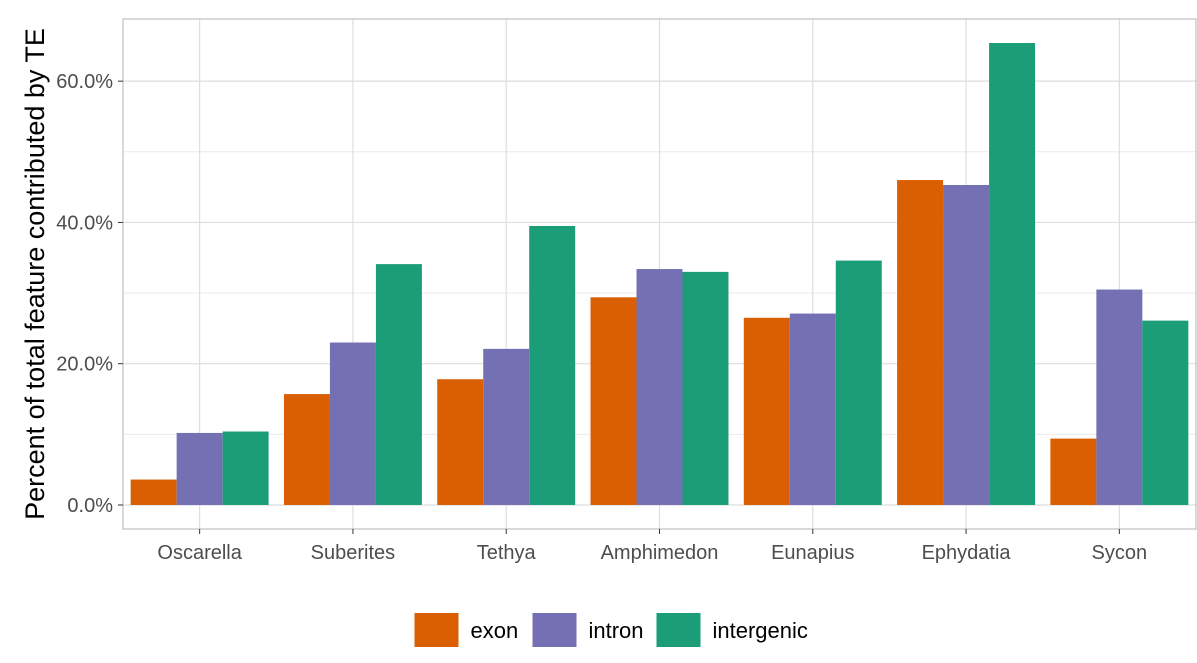 The width and height of the screenshot is (1197, 663). I want to click on bar-intergenic-eunapius, so click(858, 382).